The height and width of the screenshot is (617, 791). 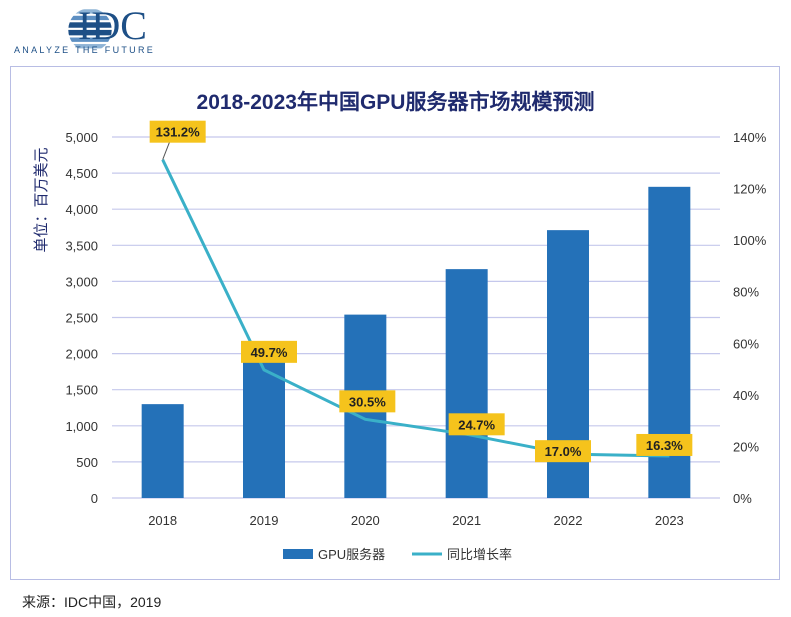 I want to click on source-note: 来源：IDC中国，2019, so click(x=92, y=602).